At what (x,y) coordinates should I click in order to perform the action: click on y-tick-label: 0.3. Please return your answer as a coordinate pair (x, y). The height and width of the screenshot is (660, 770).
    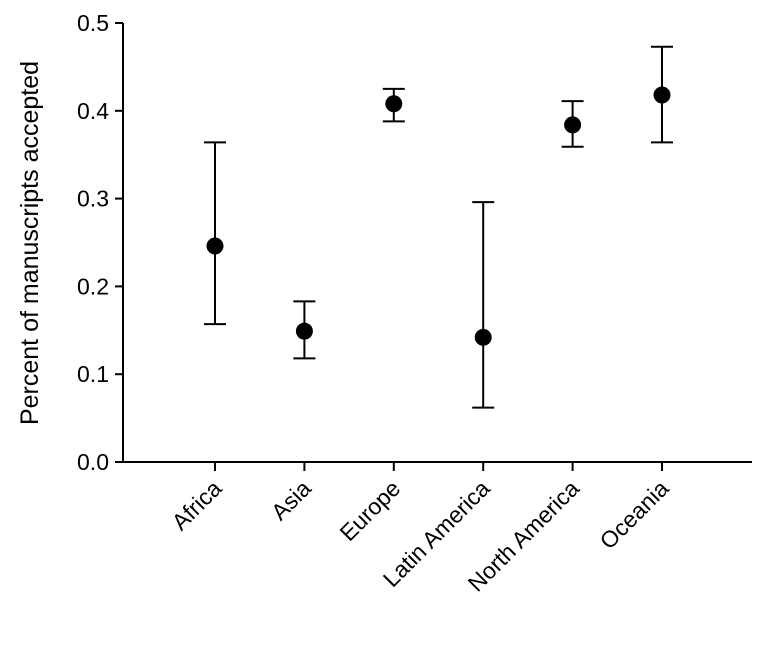
    Looking at the image, I should click on (93, 199).